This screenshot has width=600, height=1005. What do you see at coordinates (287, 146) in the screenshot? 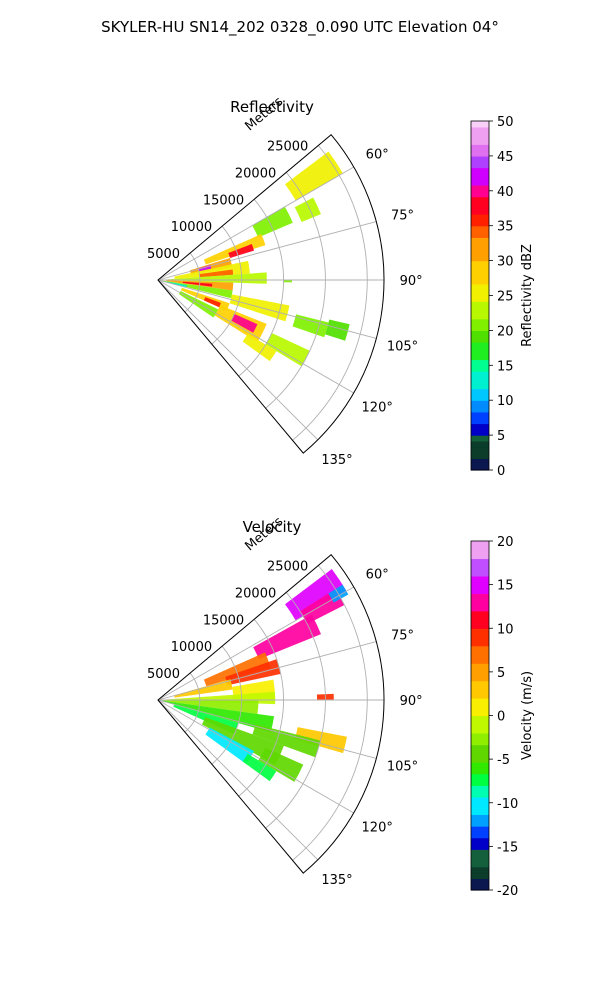
I see `range-tick-label: 25000` at bounding box center [287, 146].